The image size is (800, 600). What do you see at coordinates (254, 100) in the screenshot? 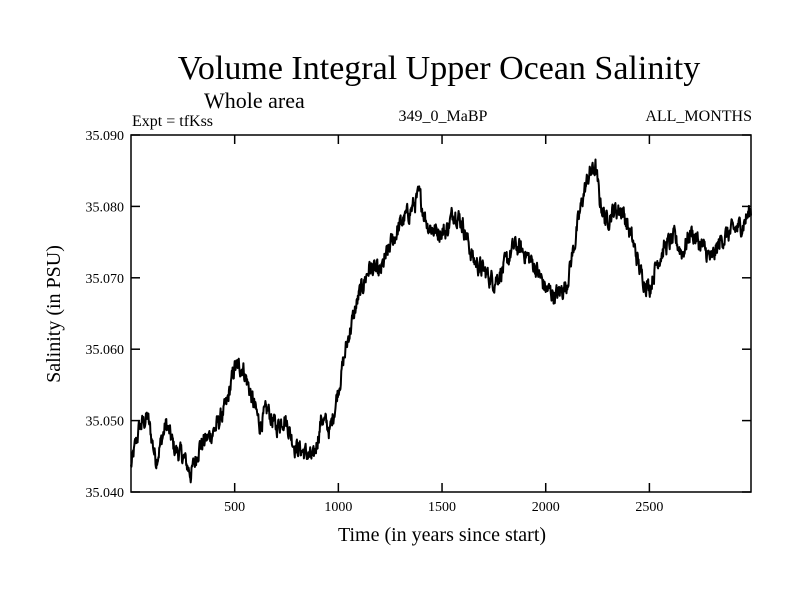
I see `chart-subtitle: Whole area` at bounding box center [254, 100].